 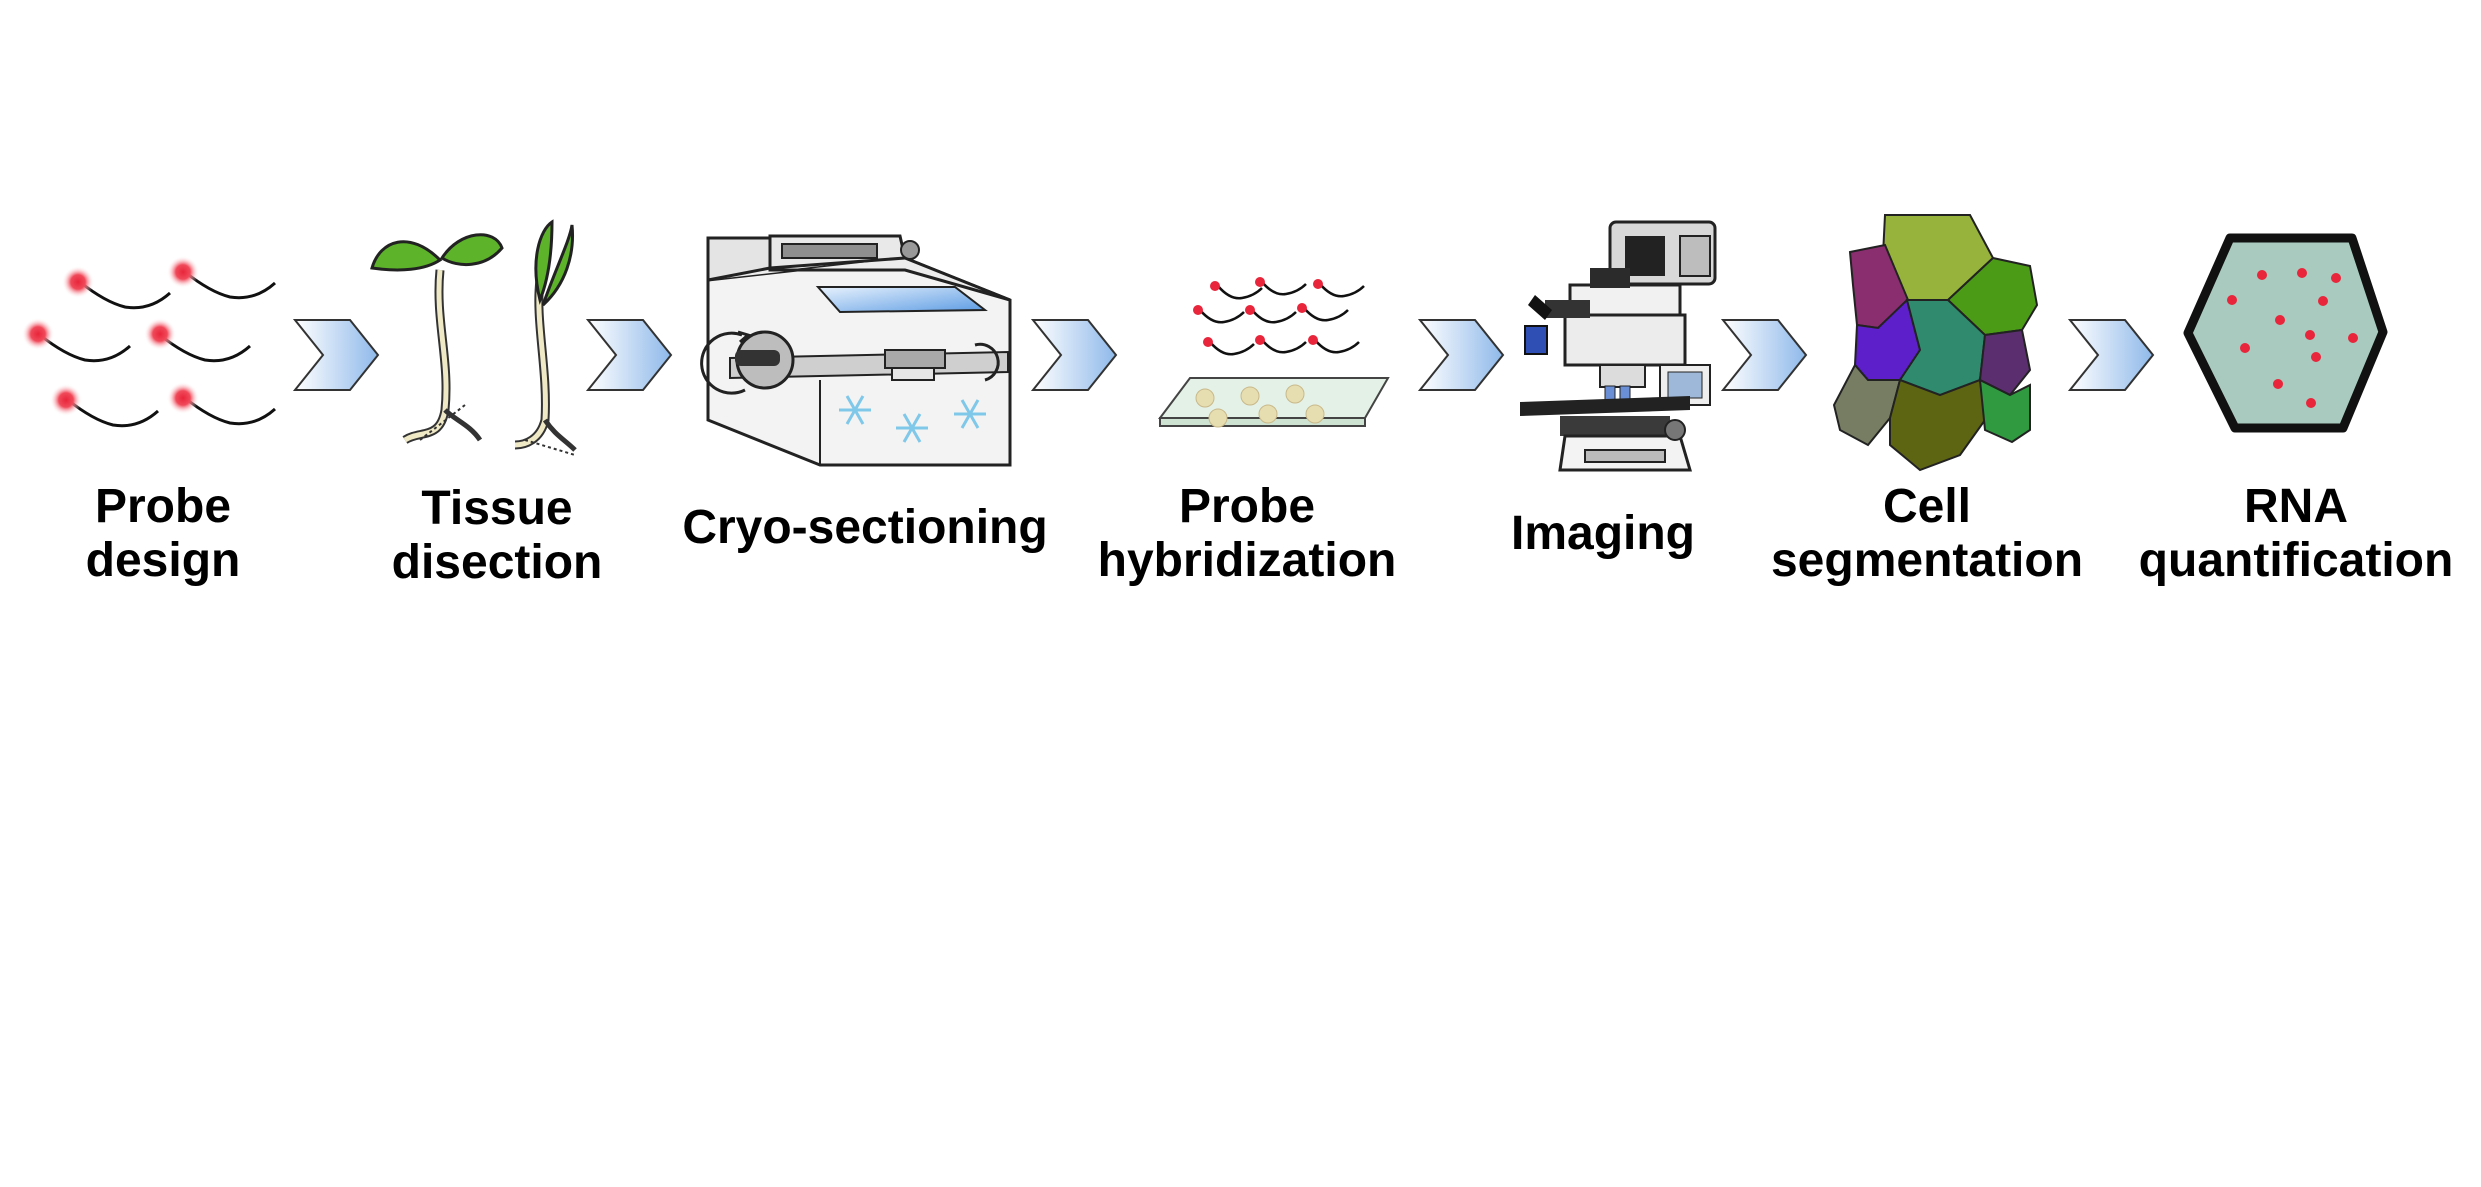 I want to click on seedling-icon, so click(x=473, y=337).